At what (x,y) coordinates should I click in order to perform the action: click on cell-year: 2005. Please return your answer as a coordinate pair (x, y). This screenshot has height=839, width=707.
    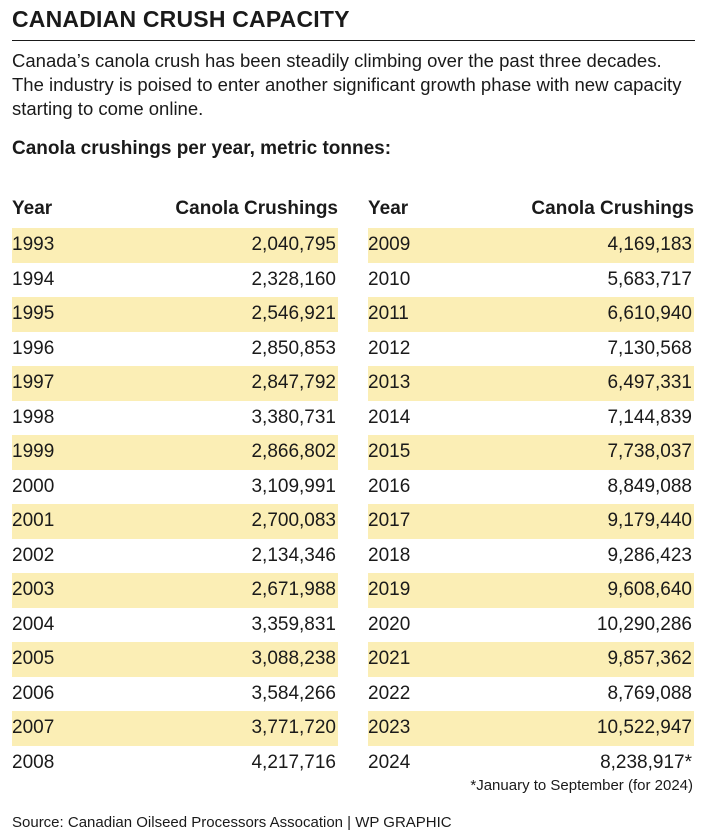
    Looking at the image, I should click on (33, 659).